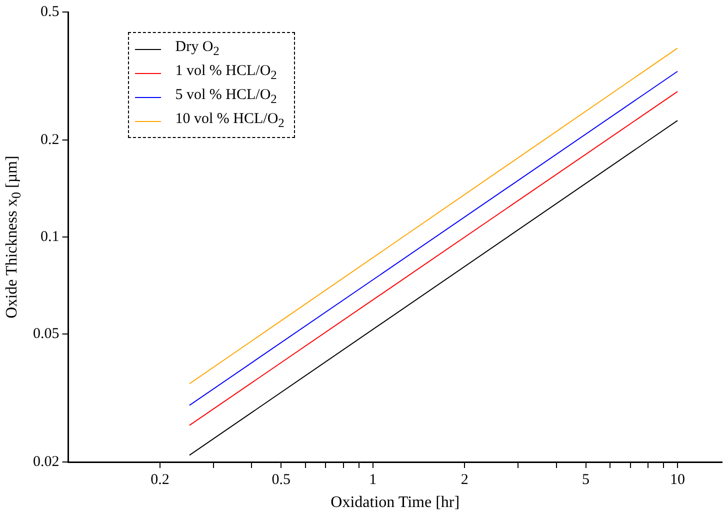 Image resolution: width=728 pixels, height=518 pixels. I want to click on y-tick-label: 0.5, so click(50, 12).